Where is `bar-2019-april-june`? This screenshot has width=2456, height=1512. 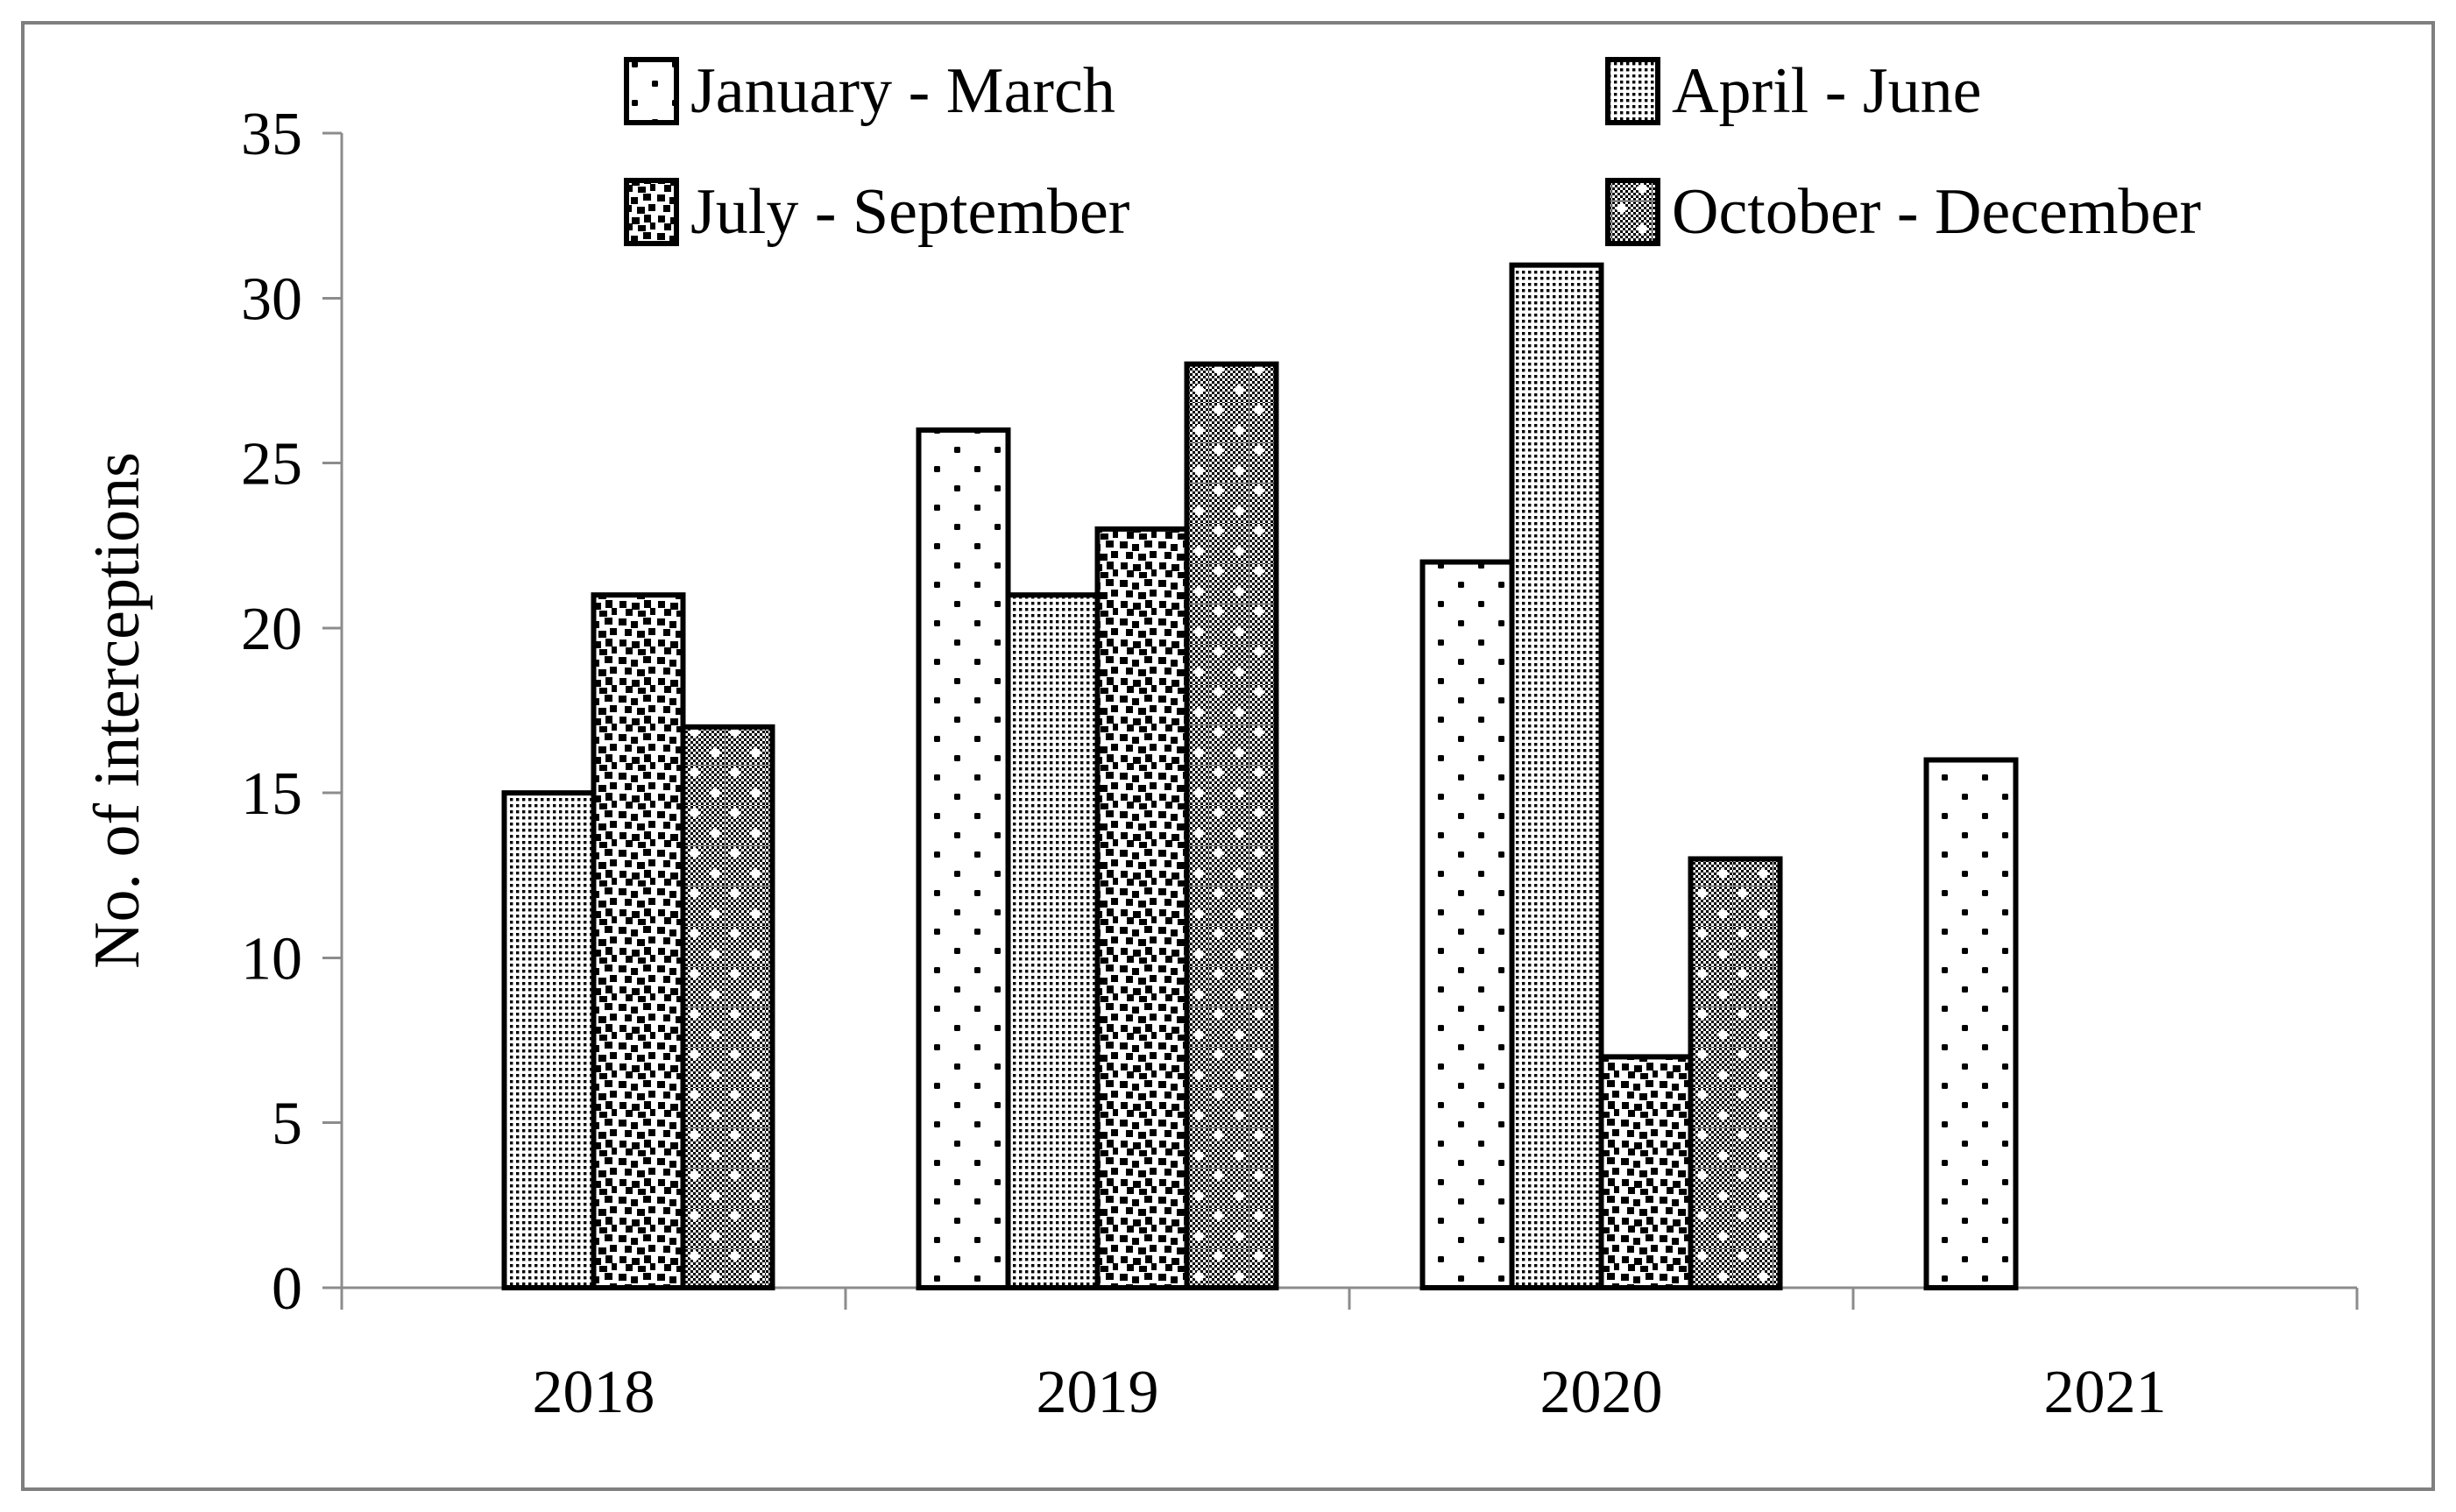 bar-2019-april-june is located at coordinates (1053, 941).